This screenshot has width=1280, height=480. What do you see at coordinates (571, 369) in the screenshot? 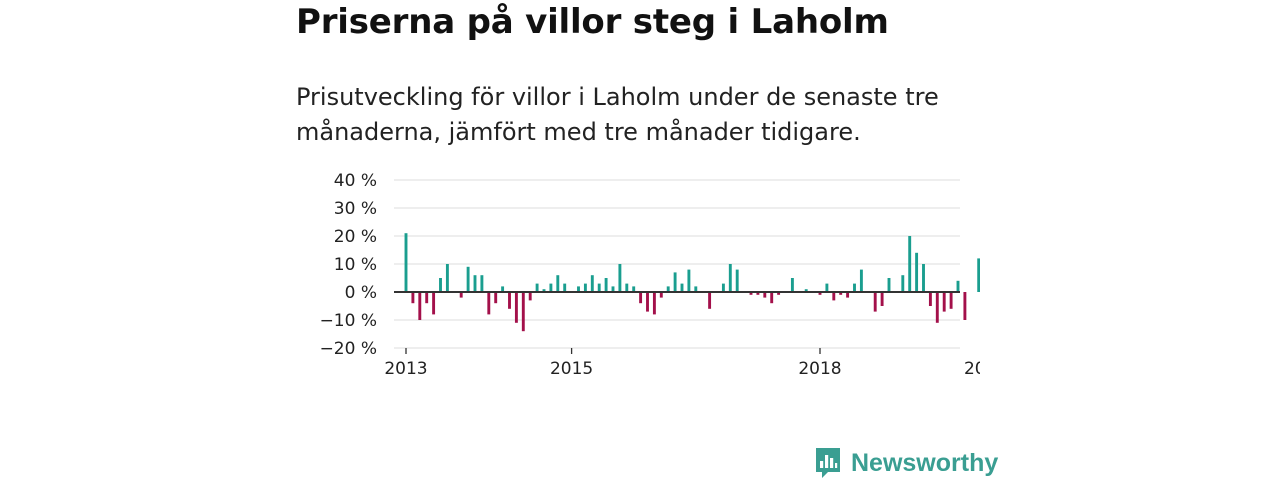
I see `x-tick-label: 2015` at bounding box center [571, 369].